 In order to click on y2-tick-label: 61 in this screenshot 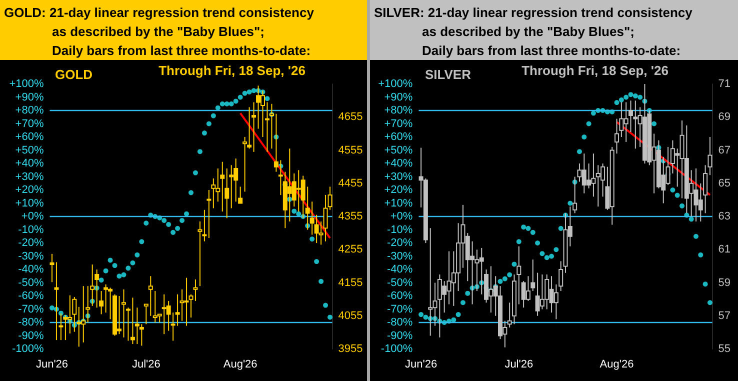, I will do `click(724, 250)`.